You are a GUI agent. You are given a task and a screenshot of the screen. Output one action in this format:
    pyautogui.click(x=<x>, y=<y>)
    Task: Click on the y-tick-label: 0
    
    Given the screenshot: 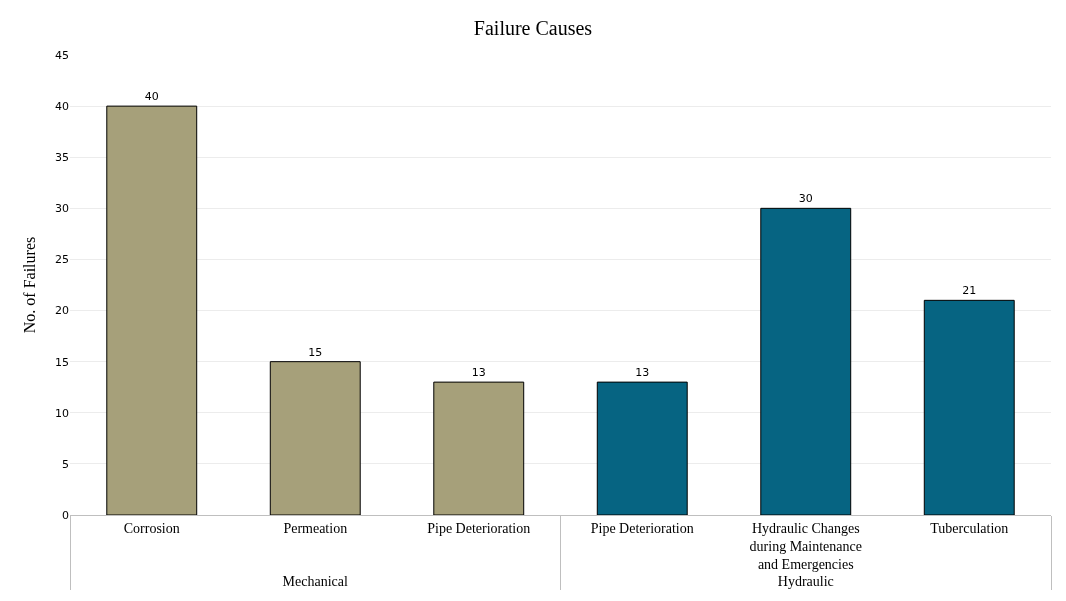 What is the action you would take?
    pyautogui.click(x=65, y=515)
    